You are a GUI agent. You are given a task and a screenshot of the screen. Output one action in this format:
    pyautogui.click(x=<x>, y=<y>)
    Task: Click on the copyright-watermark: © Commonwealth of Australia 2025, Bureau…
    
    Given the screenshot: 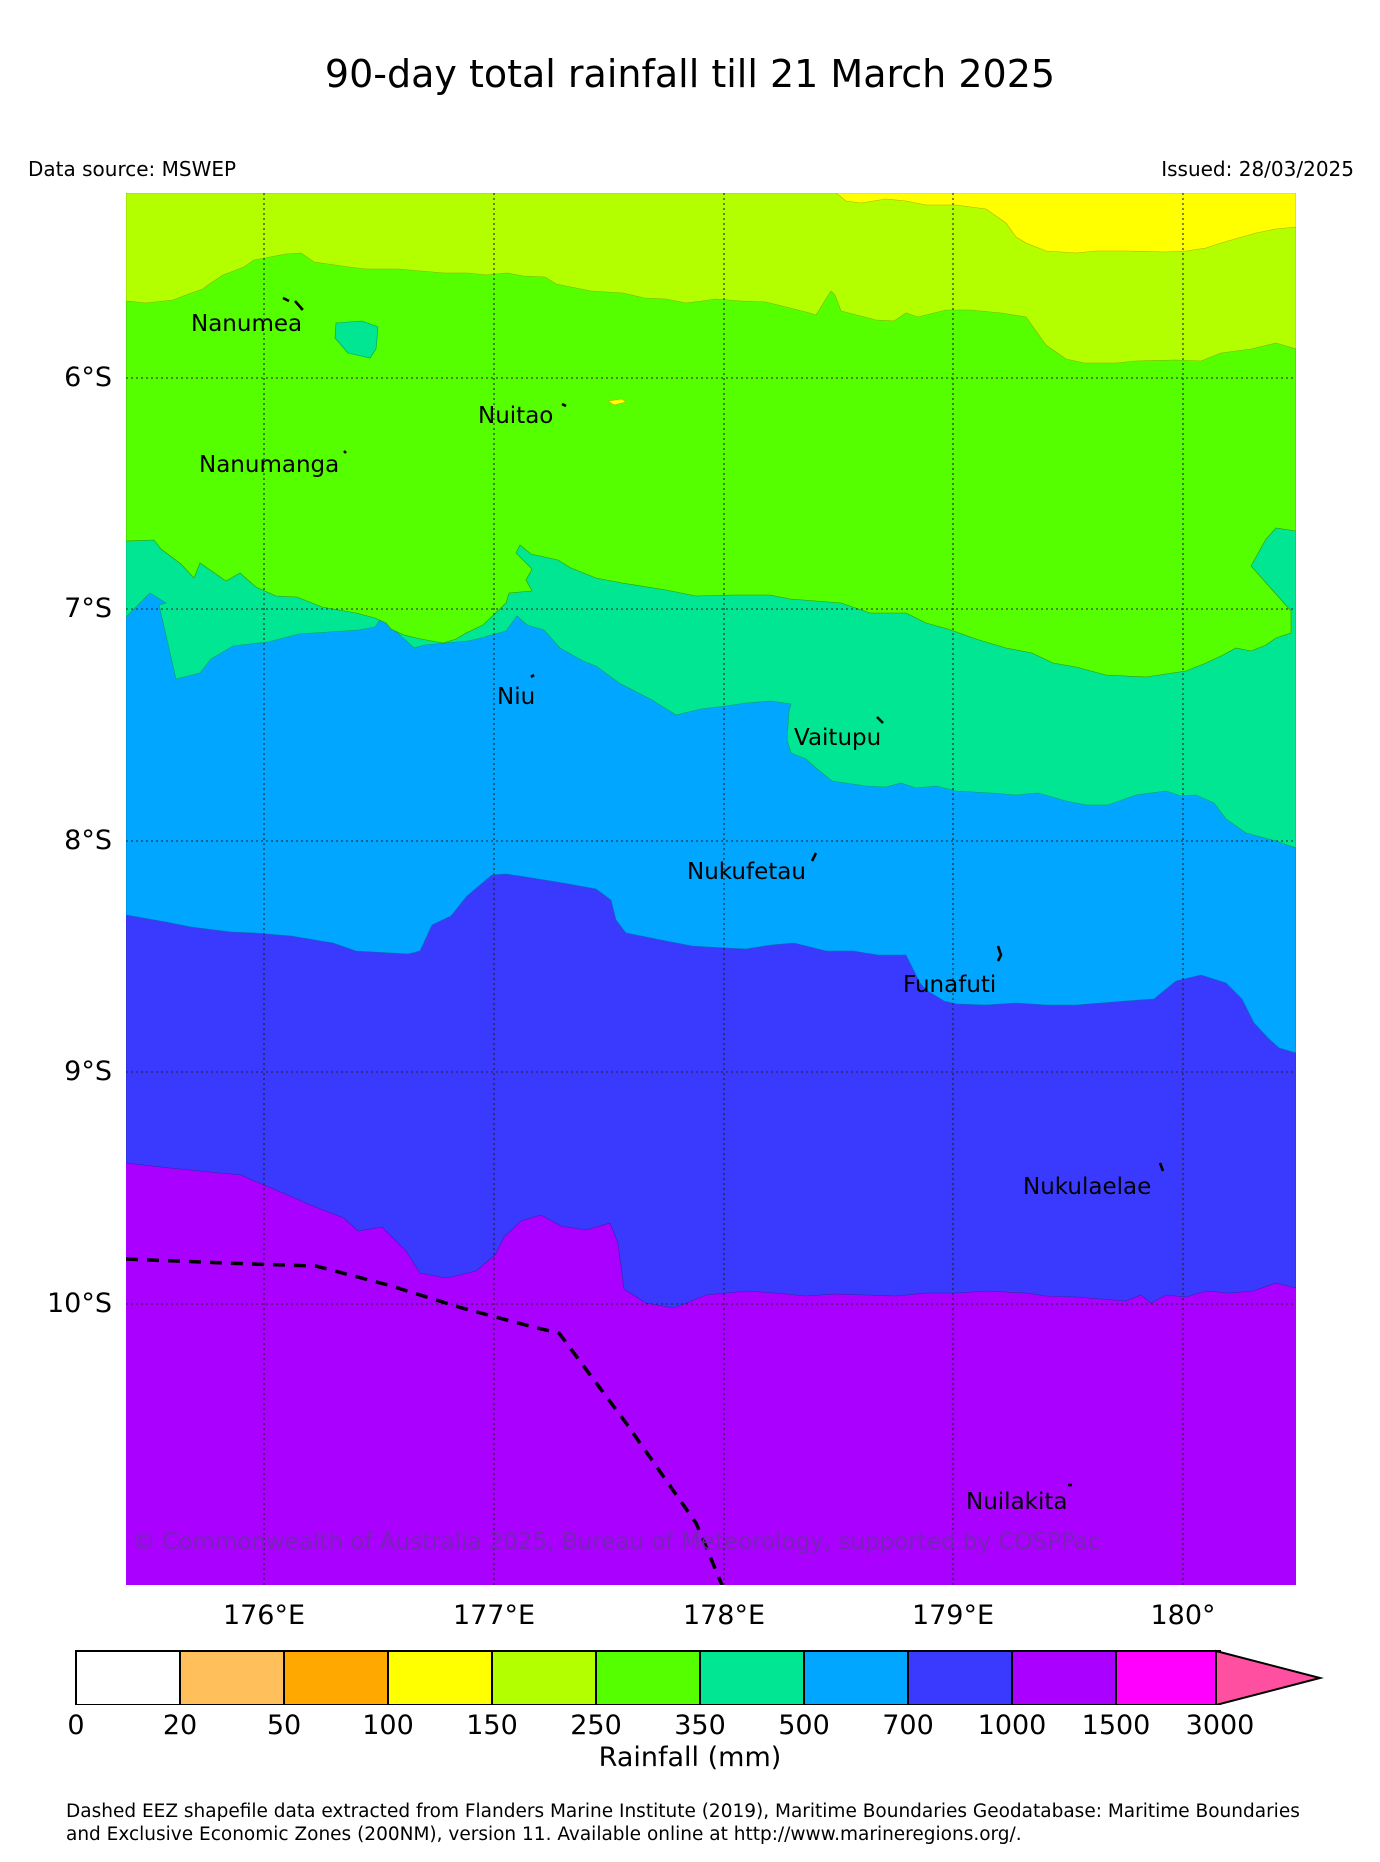 What is the action you would take?
    pyautogui.click(x=616, y=1542)
    